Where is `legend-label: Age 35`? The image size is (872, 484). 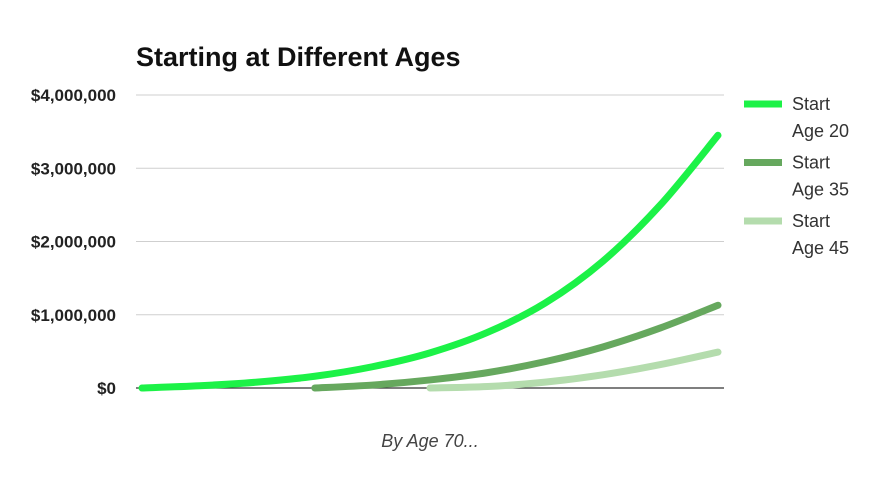 legend-label: Age 35 is located at coordinates (820, 190).